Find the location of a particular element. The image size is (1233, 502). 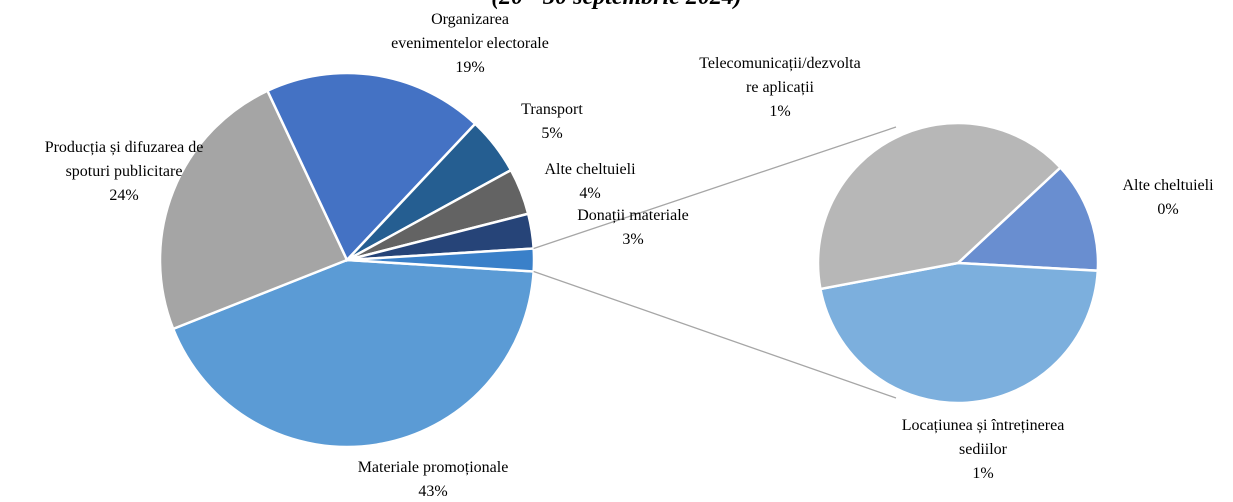

label-value: 0% is located at coordinates (1168, 209).